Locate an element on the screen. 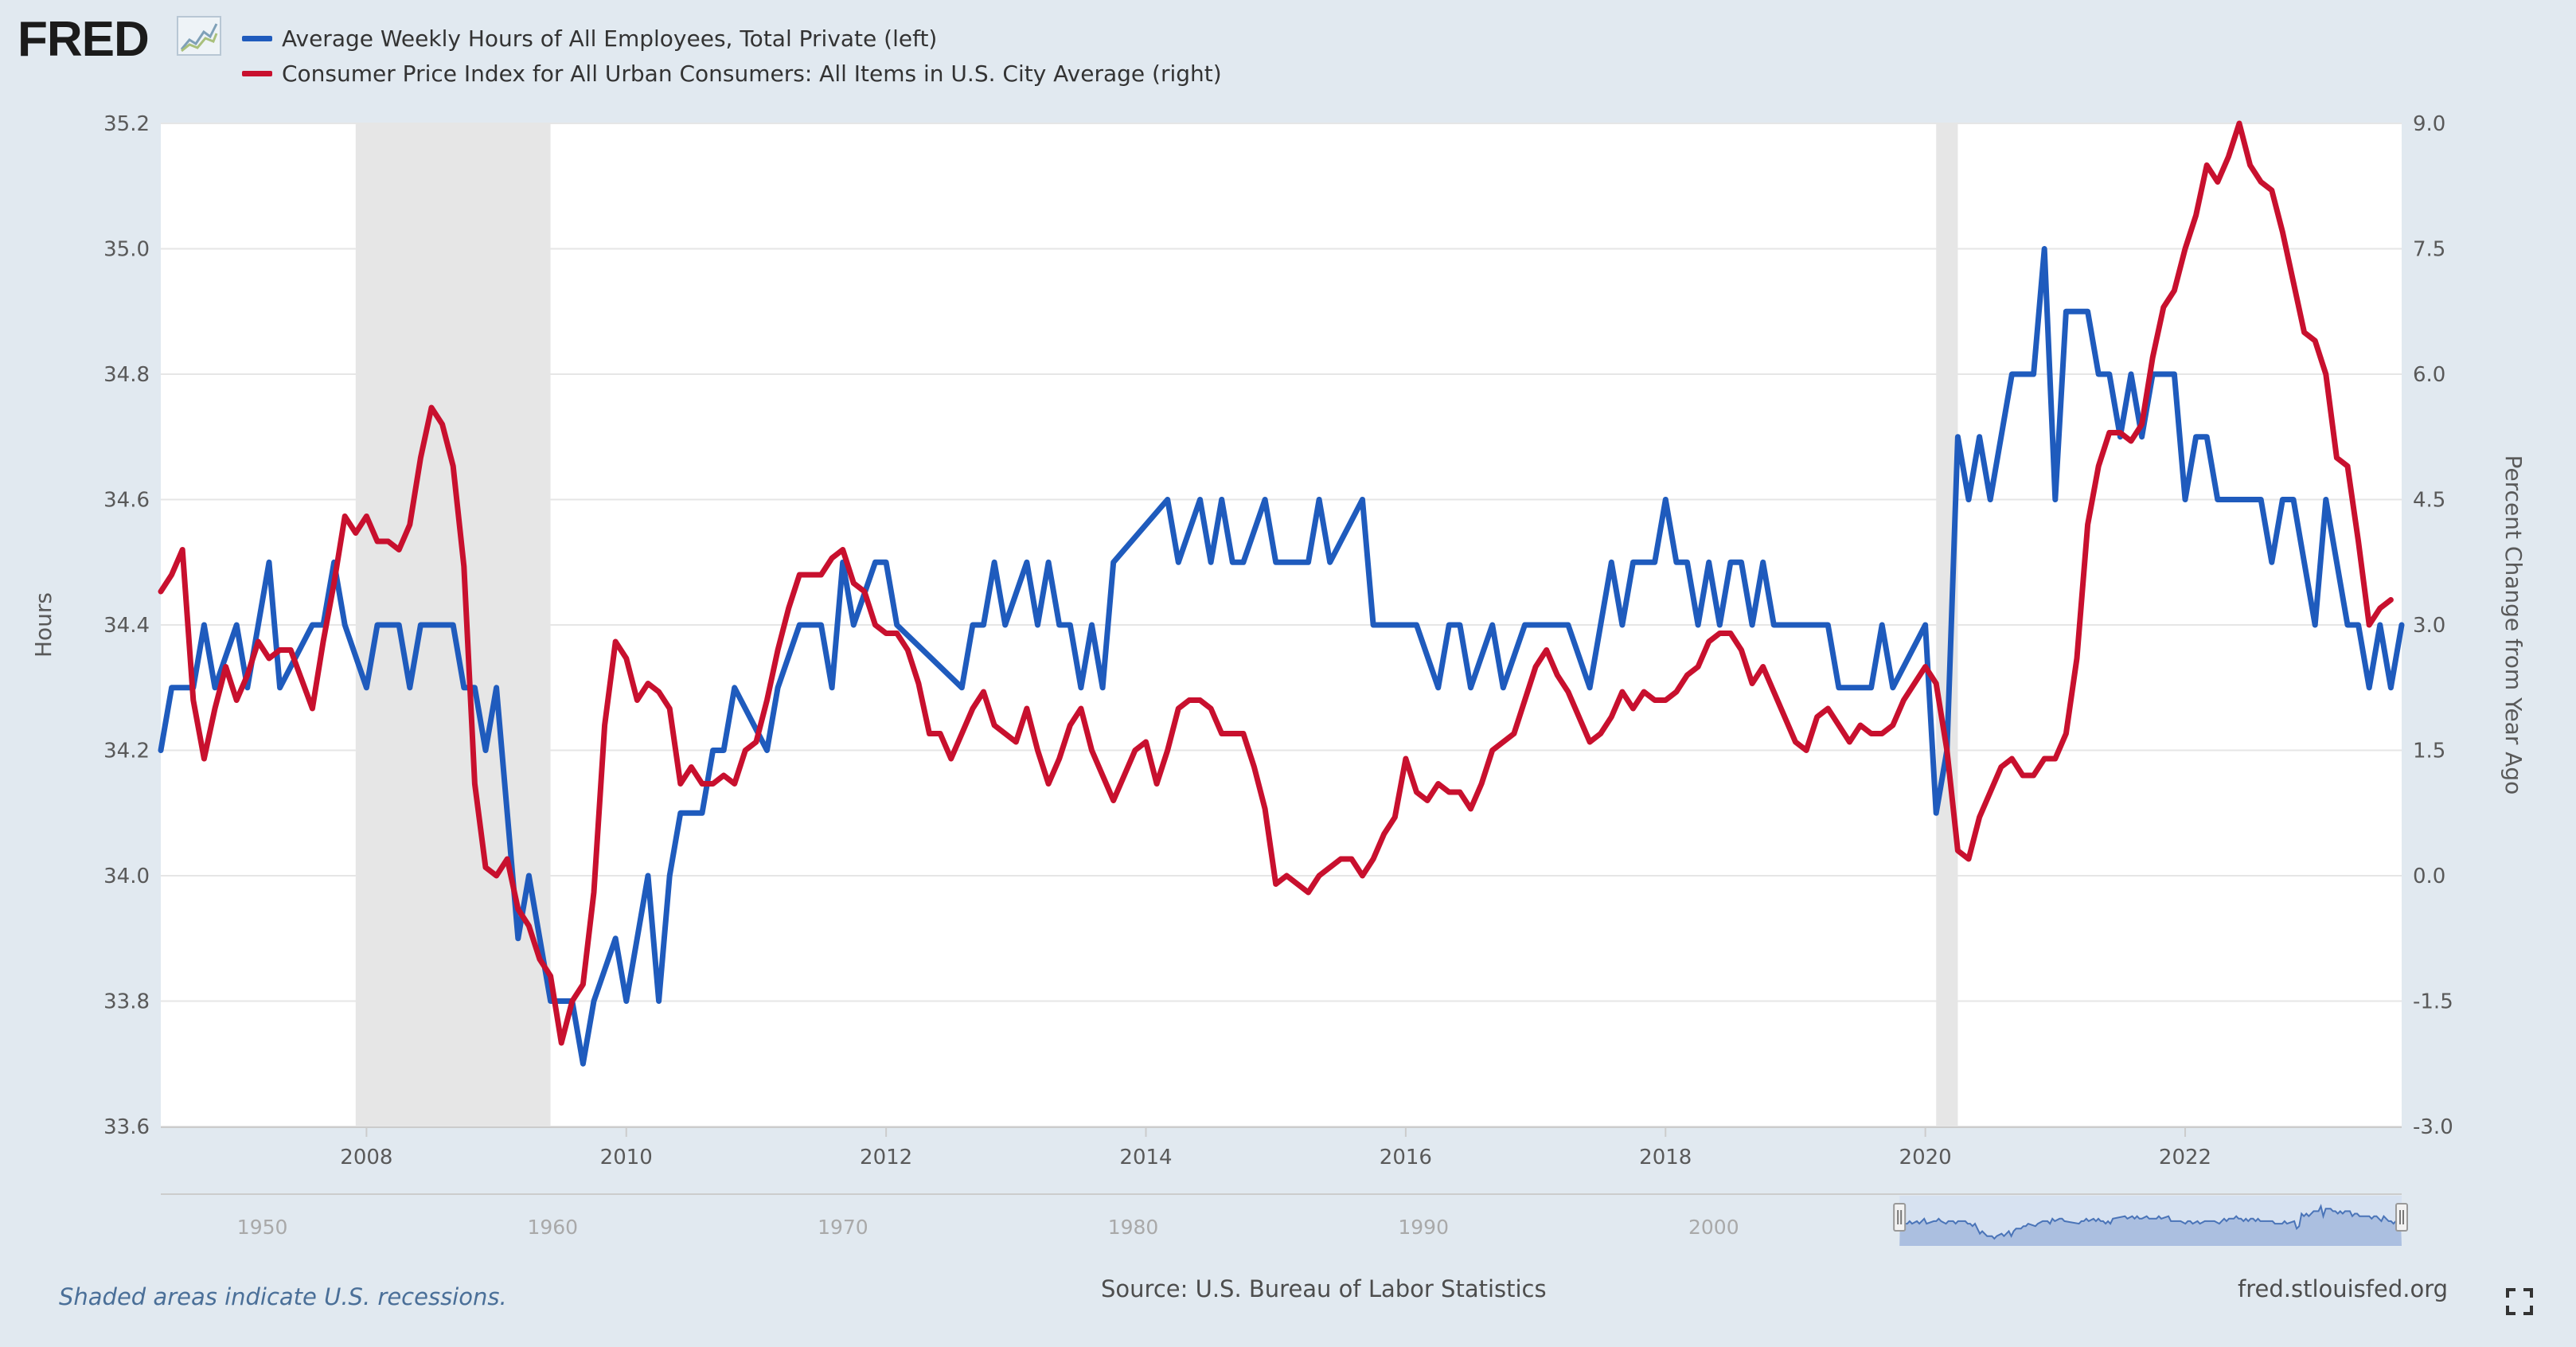  right-tick-label: 0.0 is located at coordinates (2429, 876).